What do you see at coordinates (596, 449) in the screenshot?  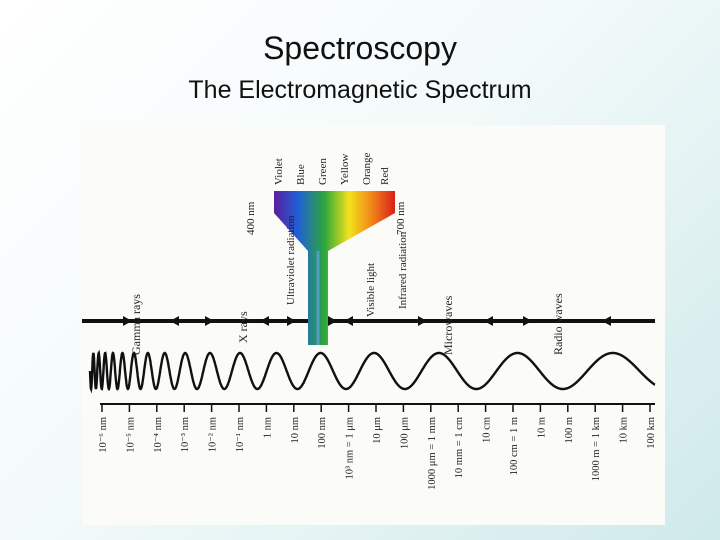 I see `scale-label: 1000 m = 1 km` at bounding box center [596, 449].